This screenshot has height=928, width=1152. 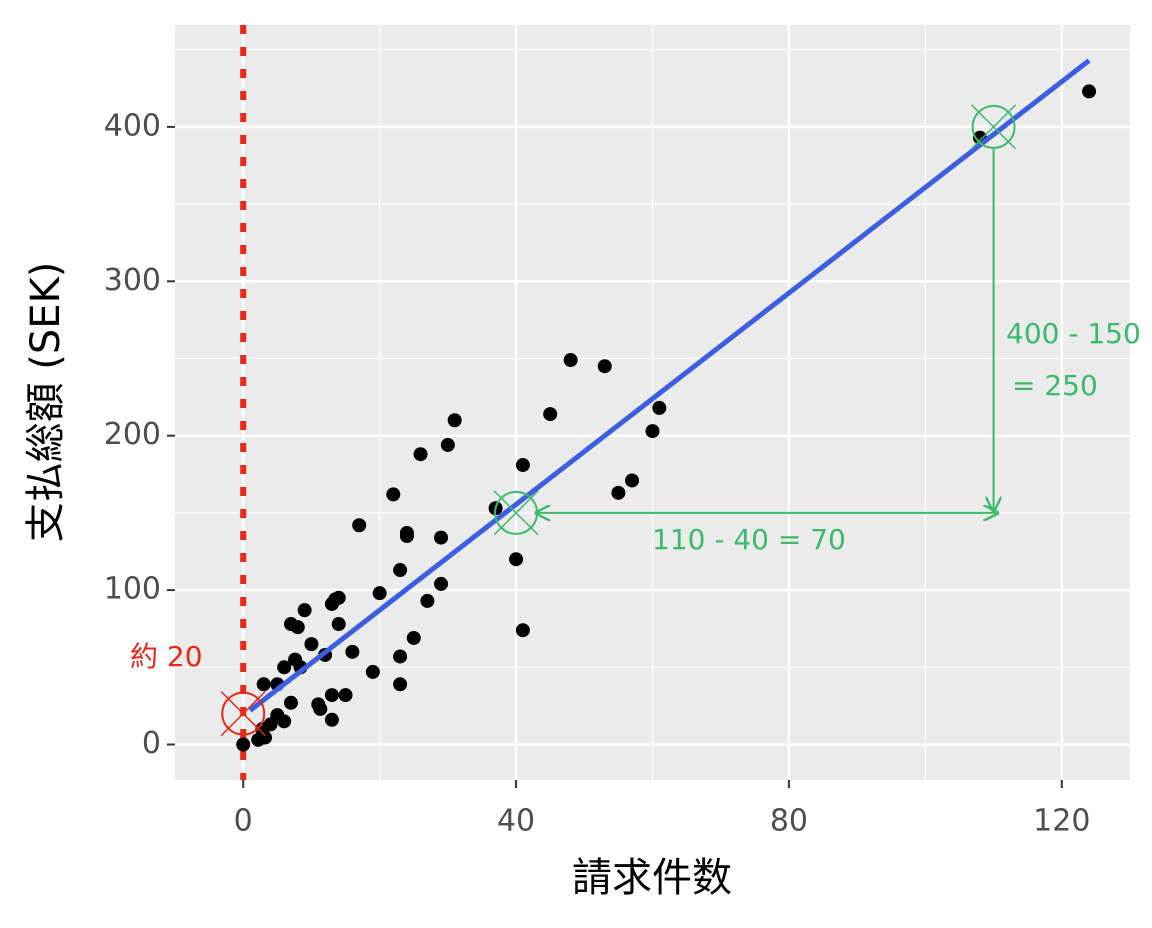 What do you see at coordinates (132, 280) in the screenshot?
I see `y-tick-label: 300` at bounding box center [132, 280].